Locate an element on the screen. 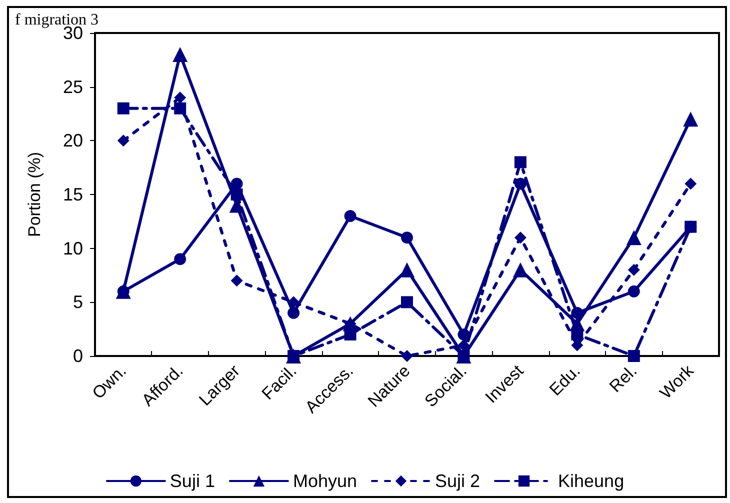 This screenshot has height=503, width=730. legend-label: Suji 1 is located at coordinates (192, 481).